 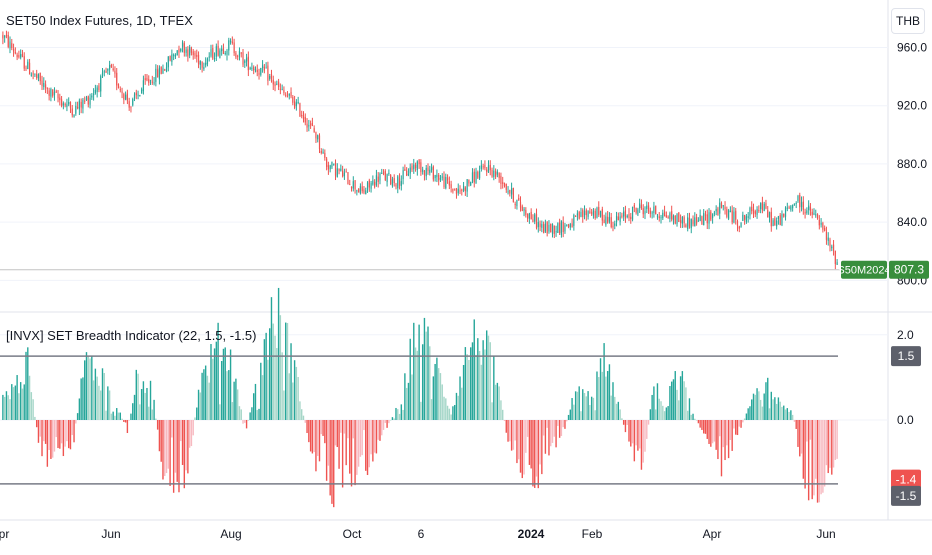 What do you see at coordinates (99, 20) in the screenshot?
I see `chart-title: SET50 Index Futures, 1D, TFEX` at bounding box center [99, 20].